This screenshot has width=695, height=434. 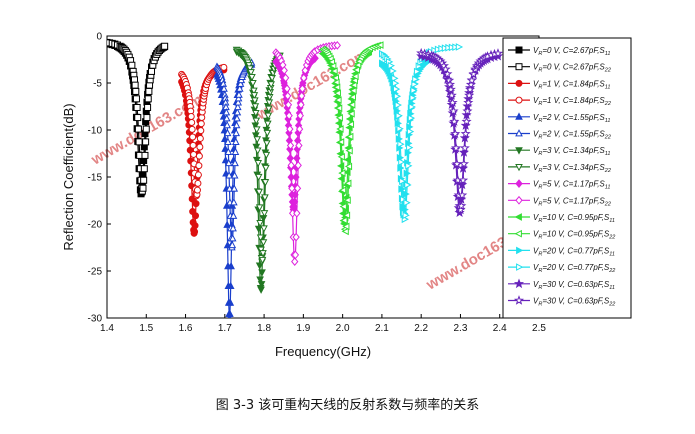 I want to click on legend-label: VR=10 V, C=0.95pF,S22, so click(x=574, y=235).